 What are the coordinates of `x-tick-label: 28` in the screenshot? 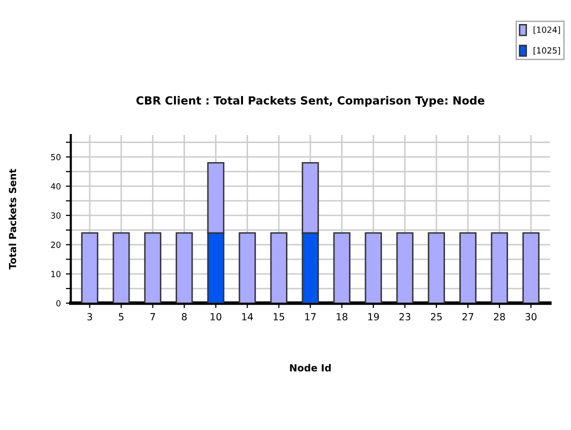 It's located at (499, 316).